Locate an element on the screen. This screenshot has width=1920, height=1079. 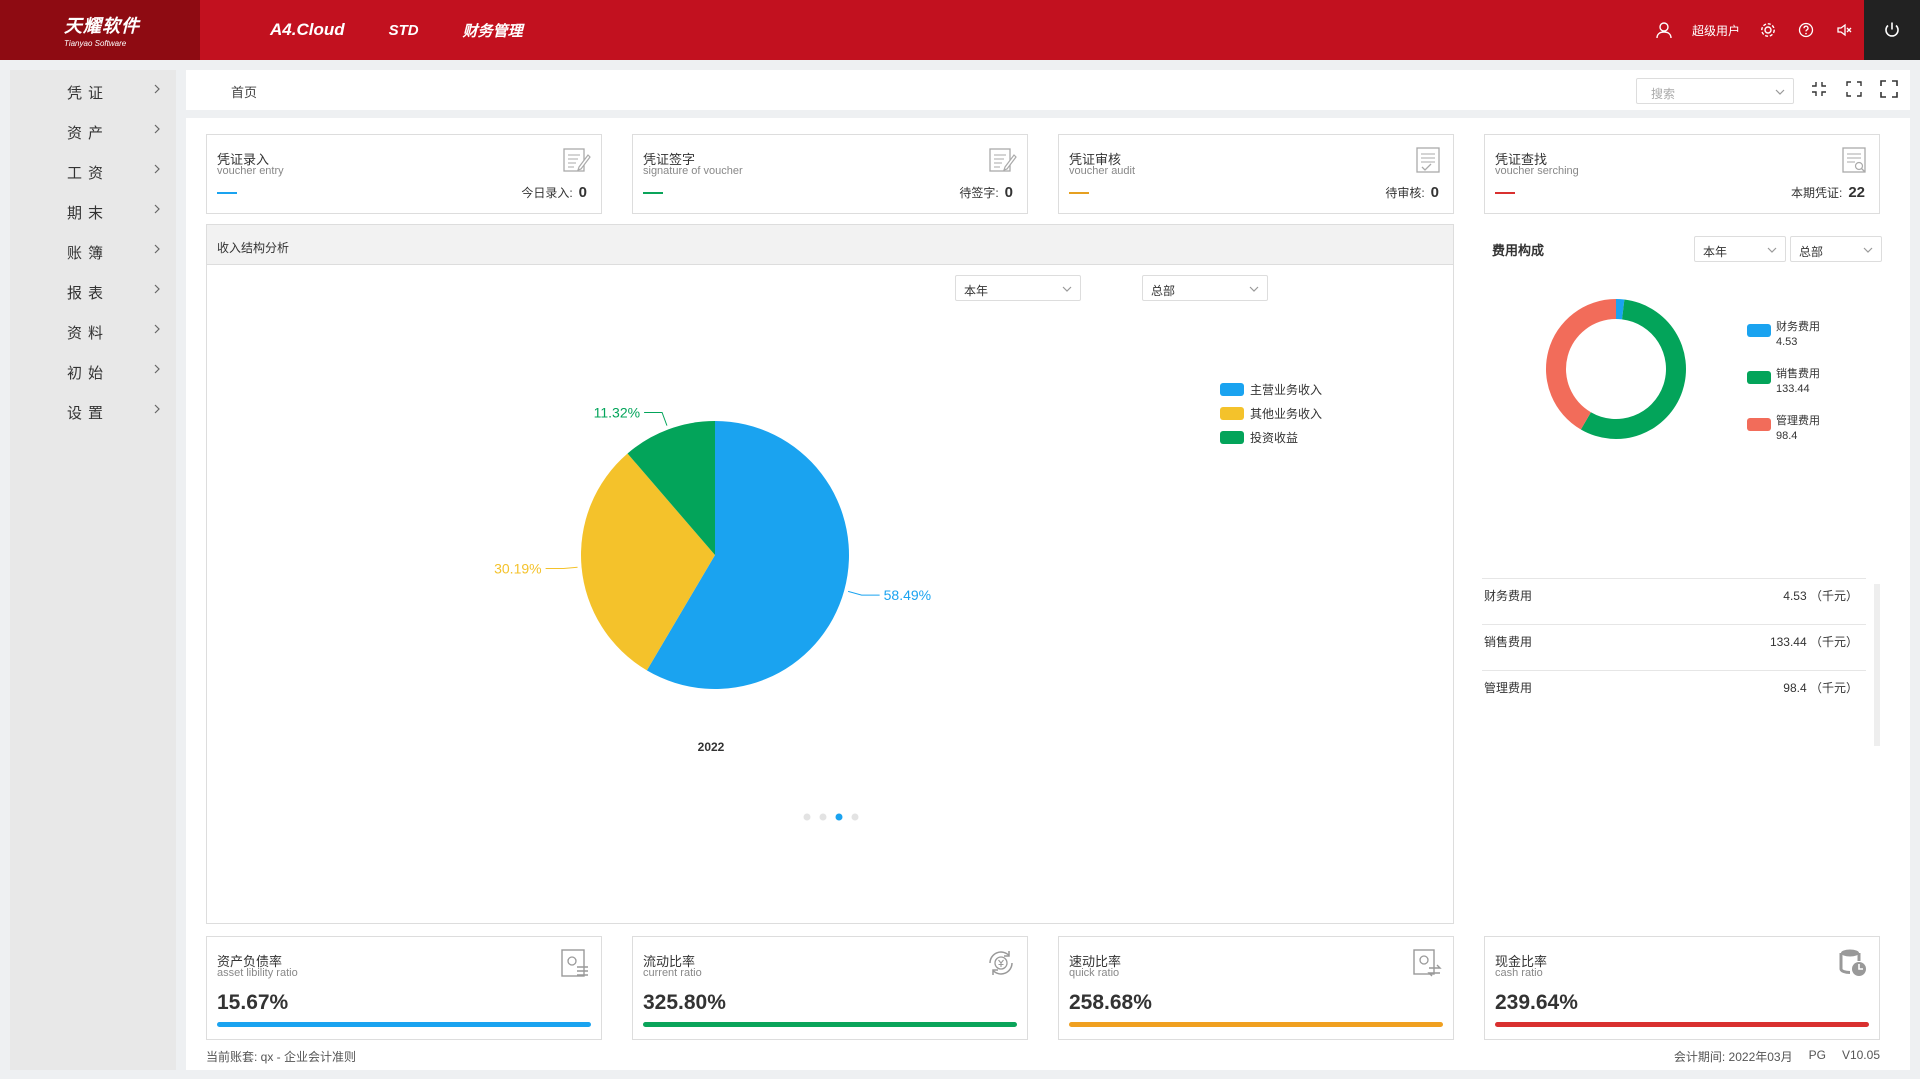
card-voucher-search: 凭证查找 voucher serching 本期凭证: 22 is located at coordinates (1682, 174).